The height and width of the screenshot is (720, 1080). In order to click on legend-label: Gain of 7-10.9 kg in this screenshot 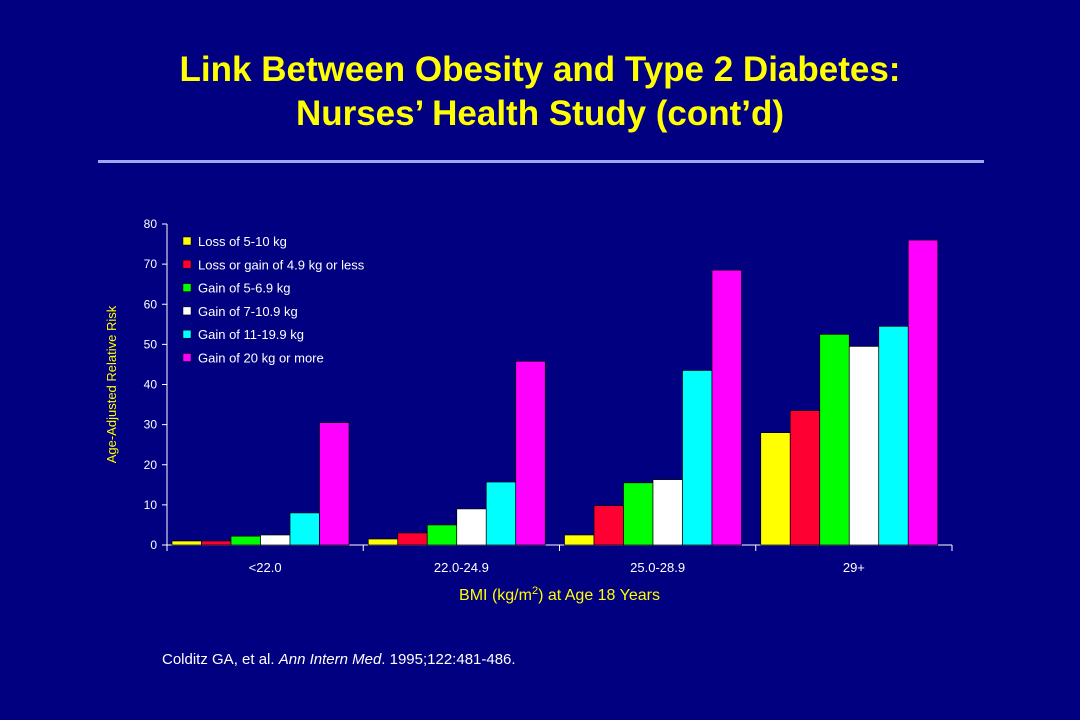, I will do `click(248, 311)`.